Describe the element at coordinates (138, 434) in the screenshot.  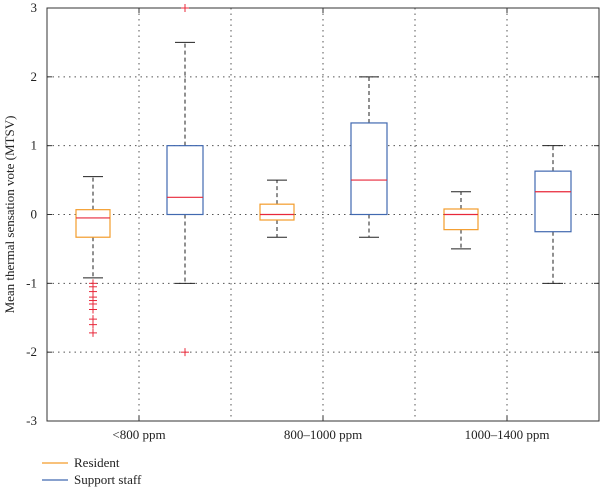
I see `x-tick-label: <800 ppm` at that location.